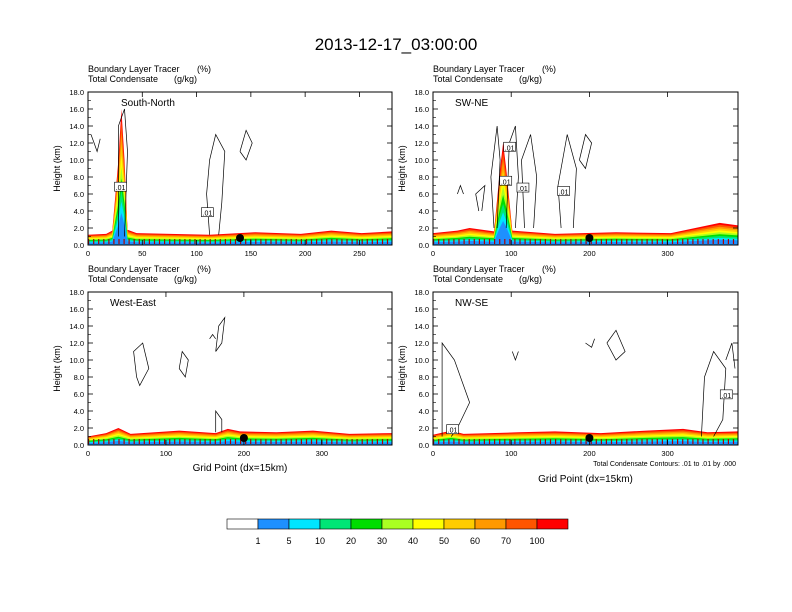 Image resolution: width=792 pixels, height=612 pixels. Describe the element at coordinates (424, 194) in the screenshot. I see `y-tick-label: 6.0` at that location.